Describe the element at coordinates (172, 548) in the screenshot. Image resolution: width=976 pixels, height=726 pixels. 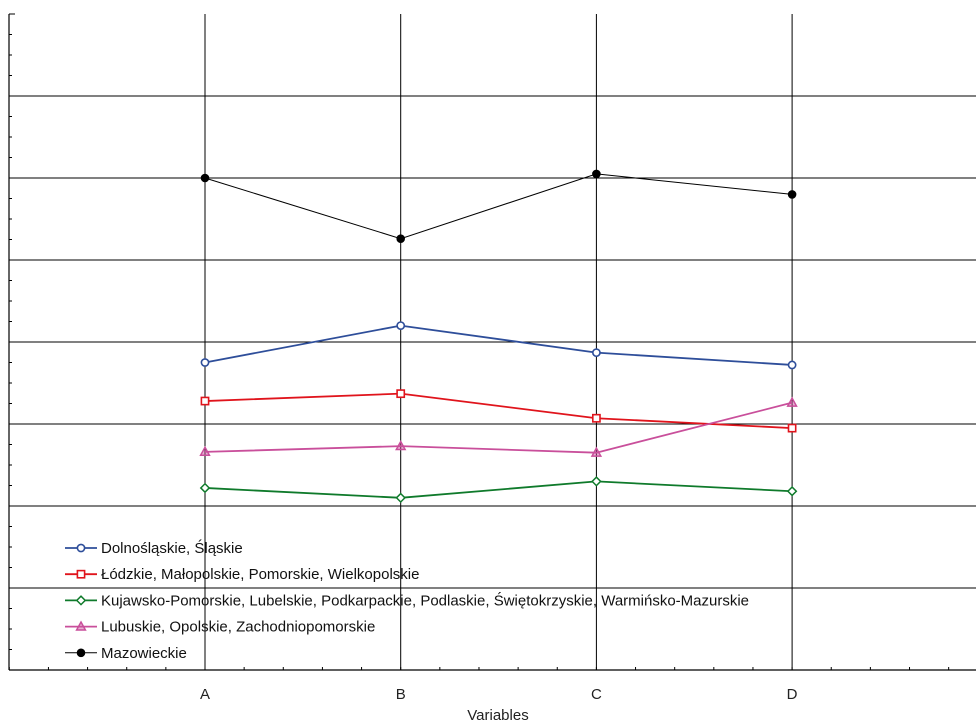
I see `legend-label: Dolnośląskie, Śląskie` at that location.